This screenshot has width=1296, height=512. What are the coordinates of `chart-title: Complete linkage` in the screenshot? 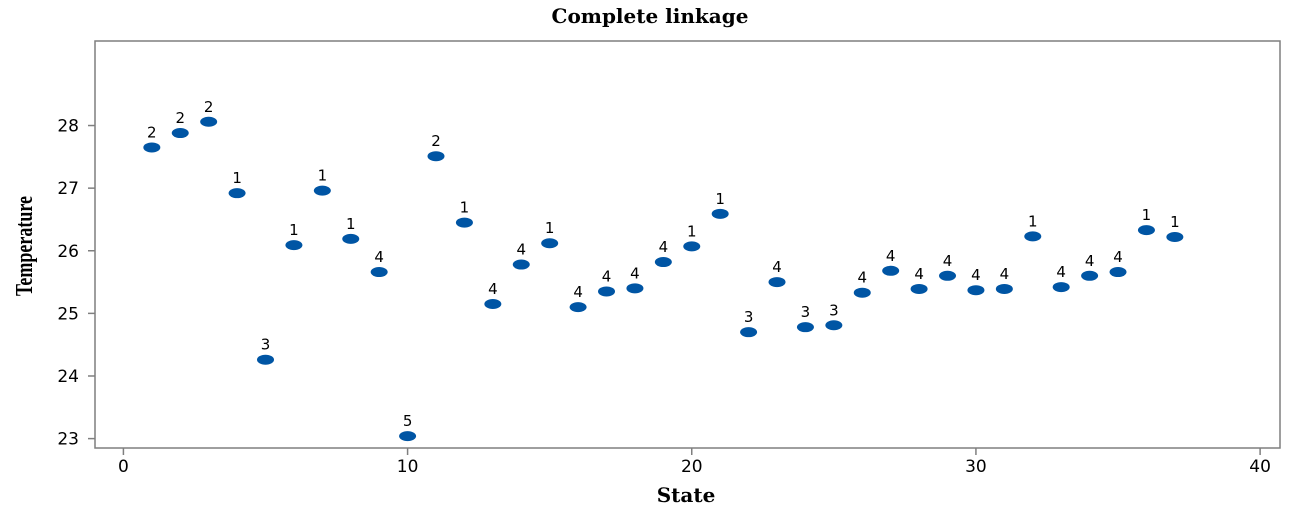 It's located at (650, 16).